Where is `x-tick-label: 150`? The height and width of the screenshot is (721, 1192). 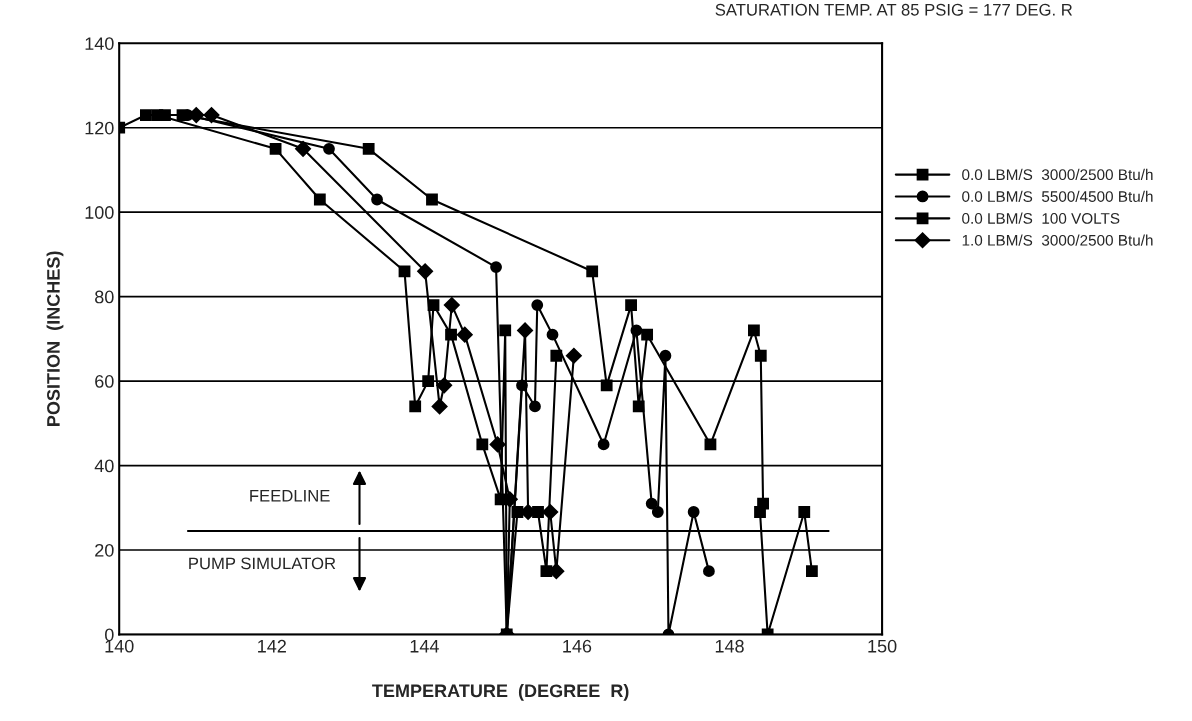 x-tick-label: 150 is located at coordinates (882, 646).